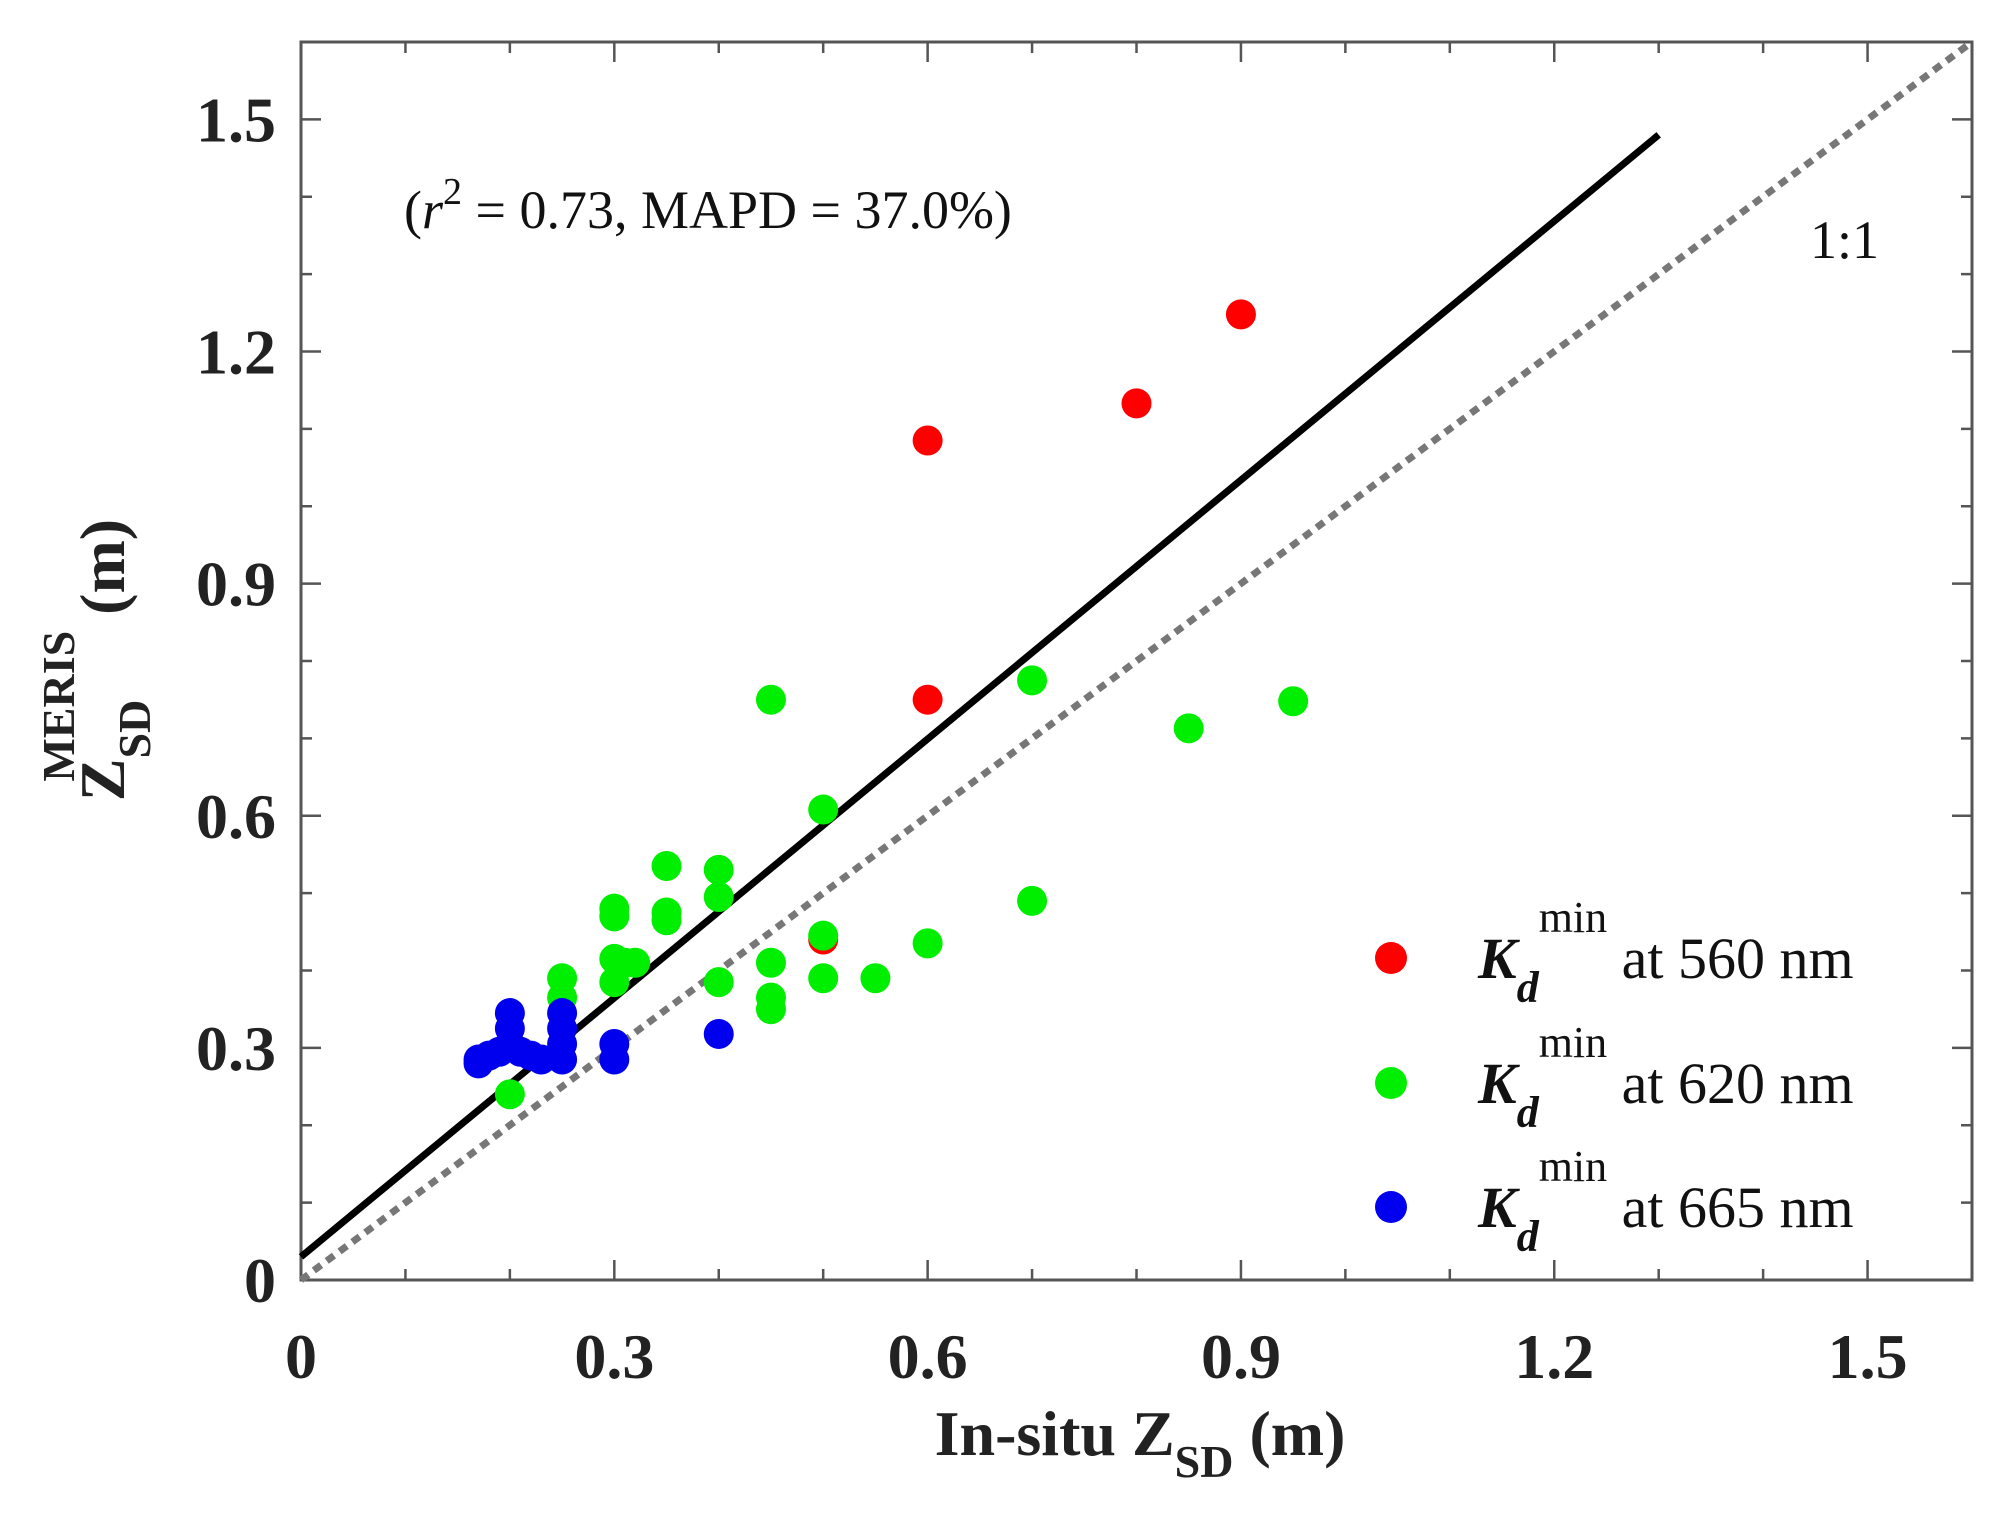  Describe the element at coordinates (236, 816) in the screenshot. I see `y-tick-label: 0.6` at that location.